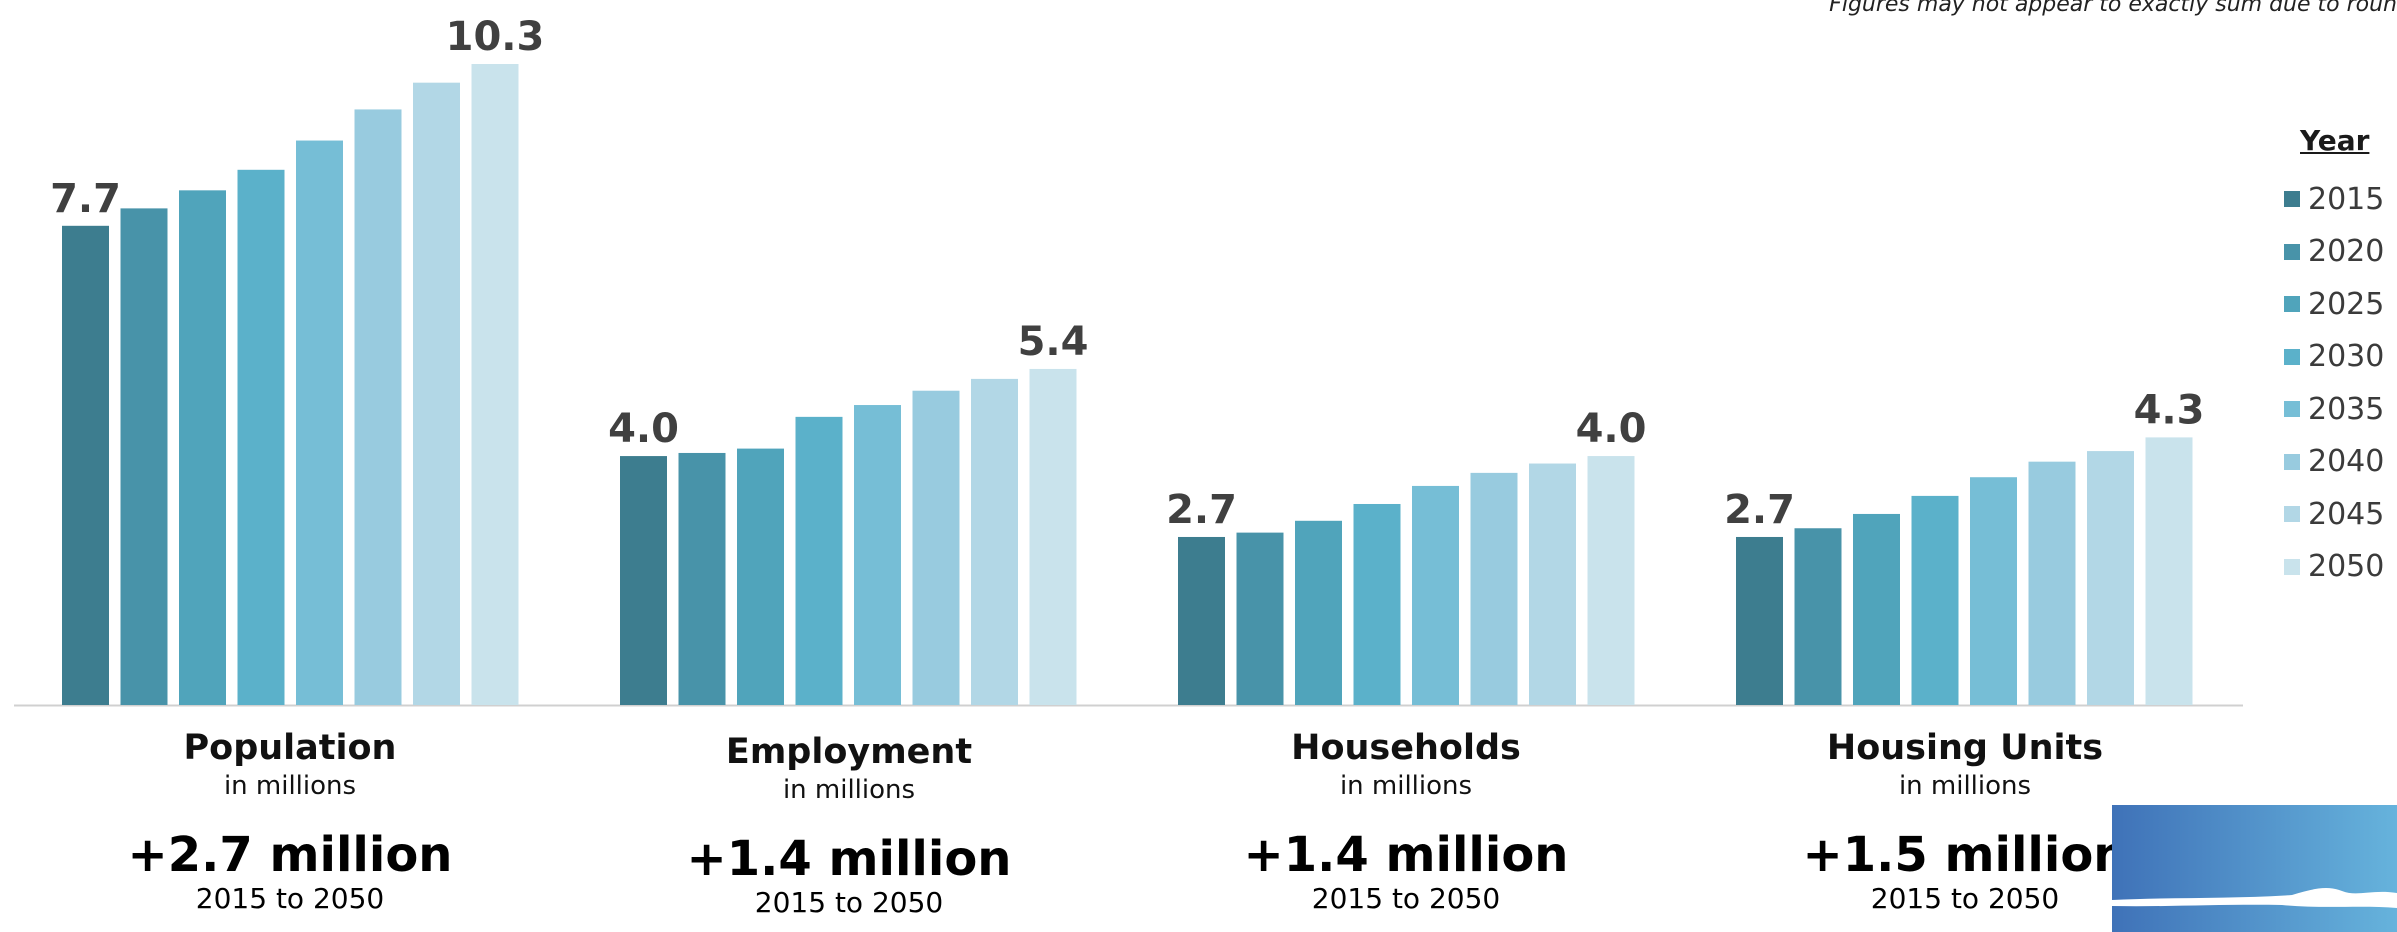  What do you see at coordinates (290, 855) in the screenshot?
I see `category-change: +2.7 million` at bounding box center [290, 855].